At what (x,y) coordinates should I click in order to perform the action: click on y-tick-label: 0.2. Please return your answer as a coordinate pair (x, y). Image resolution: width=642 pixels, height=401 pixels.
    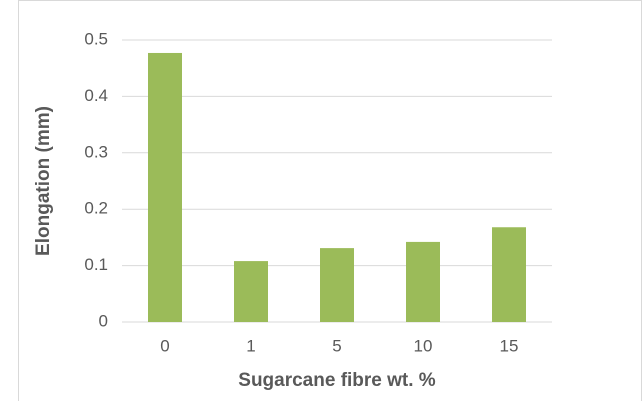
    Looking at the image, I should click on (96, 208).